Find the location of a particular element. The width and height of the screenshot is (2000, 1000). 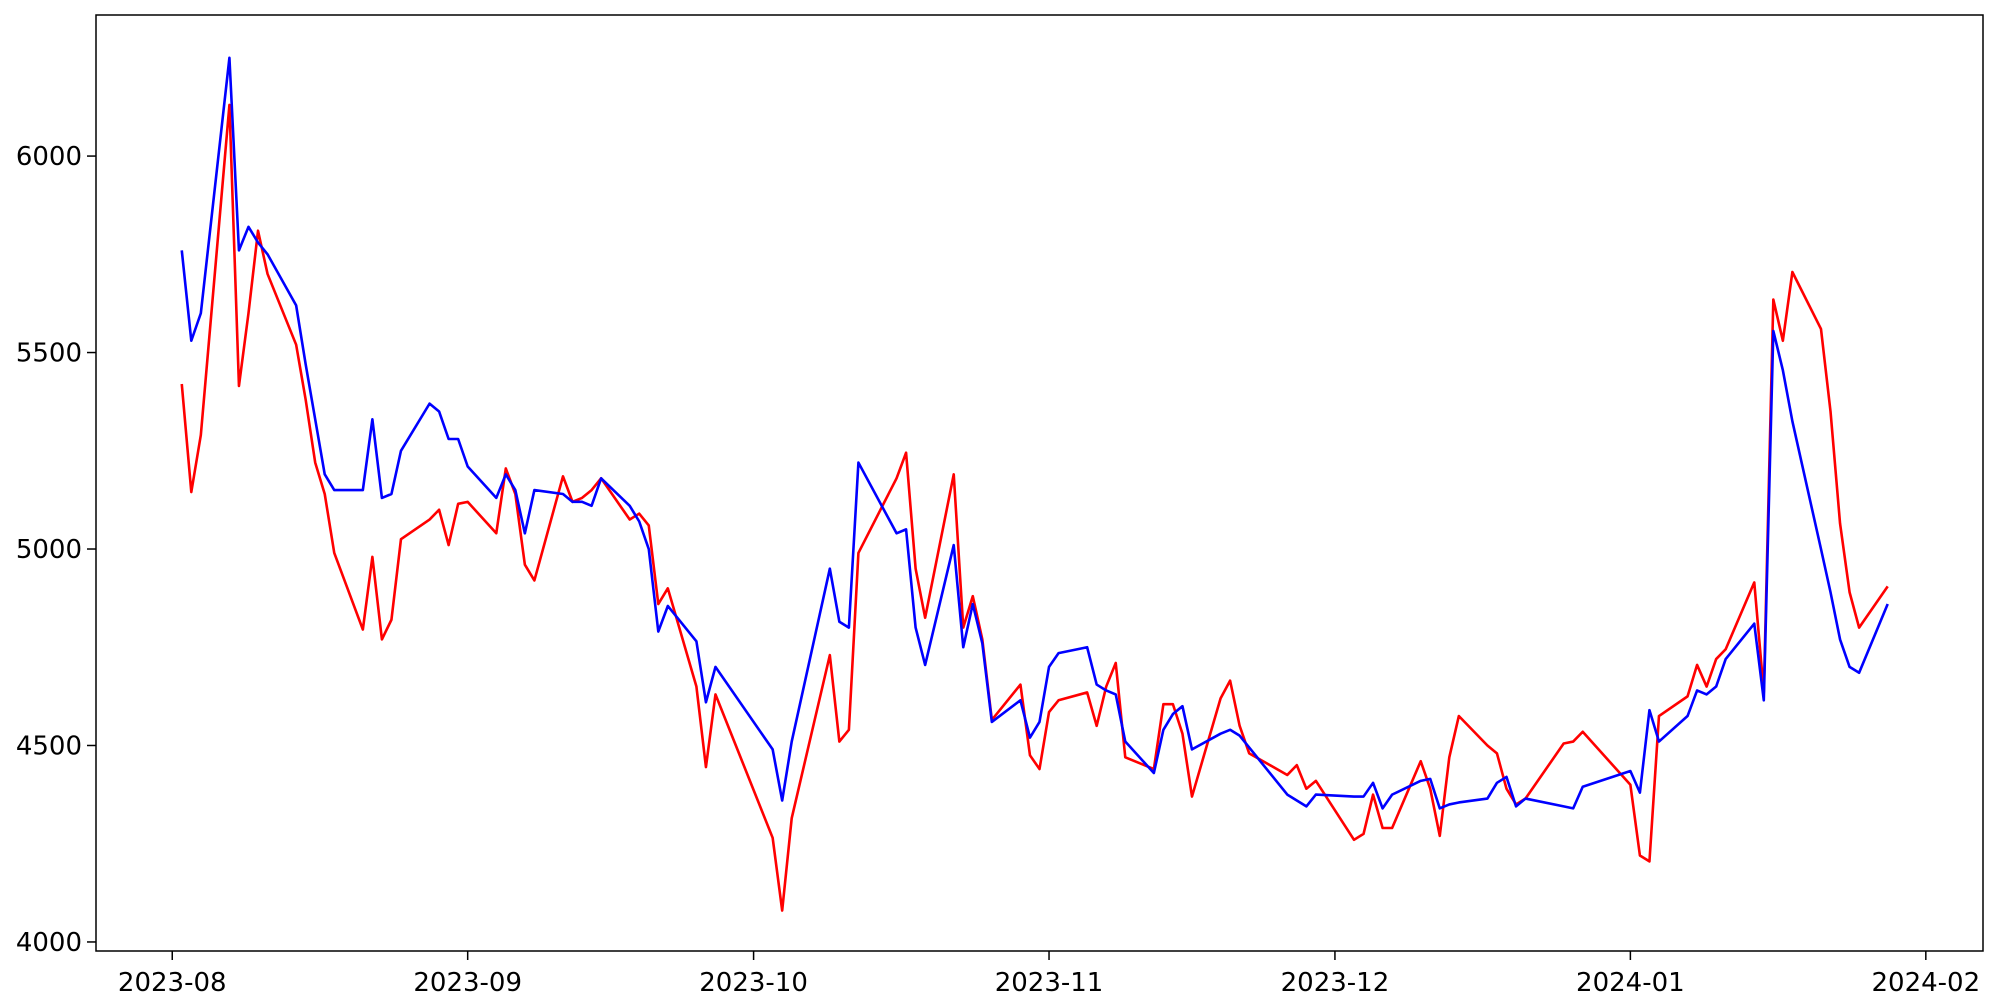

x-tick-label: 2023-09 is located at coordinates (467, 983).